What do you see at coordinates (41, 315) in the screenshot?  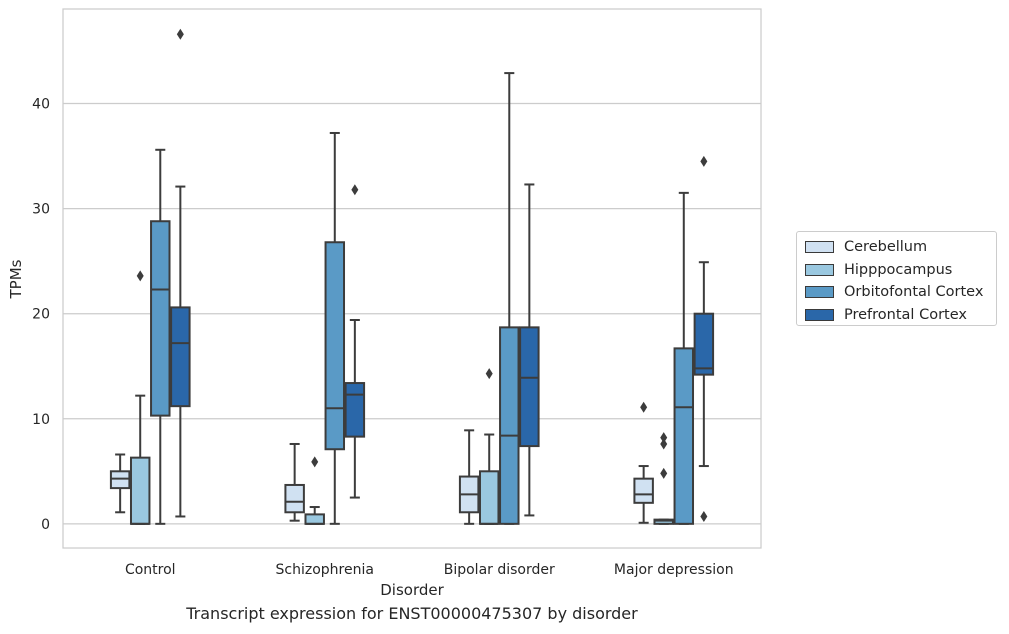 I see `y-tick-label: 20` at bounding box center [41, 315].